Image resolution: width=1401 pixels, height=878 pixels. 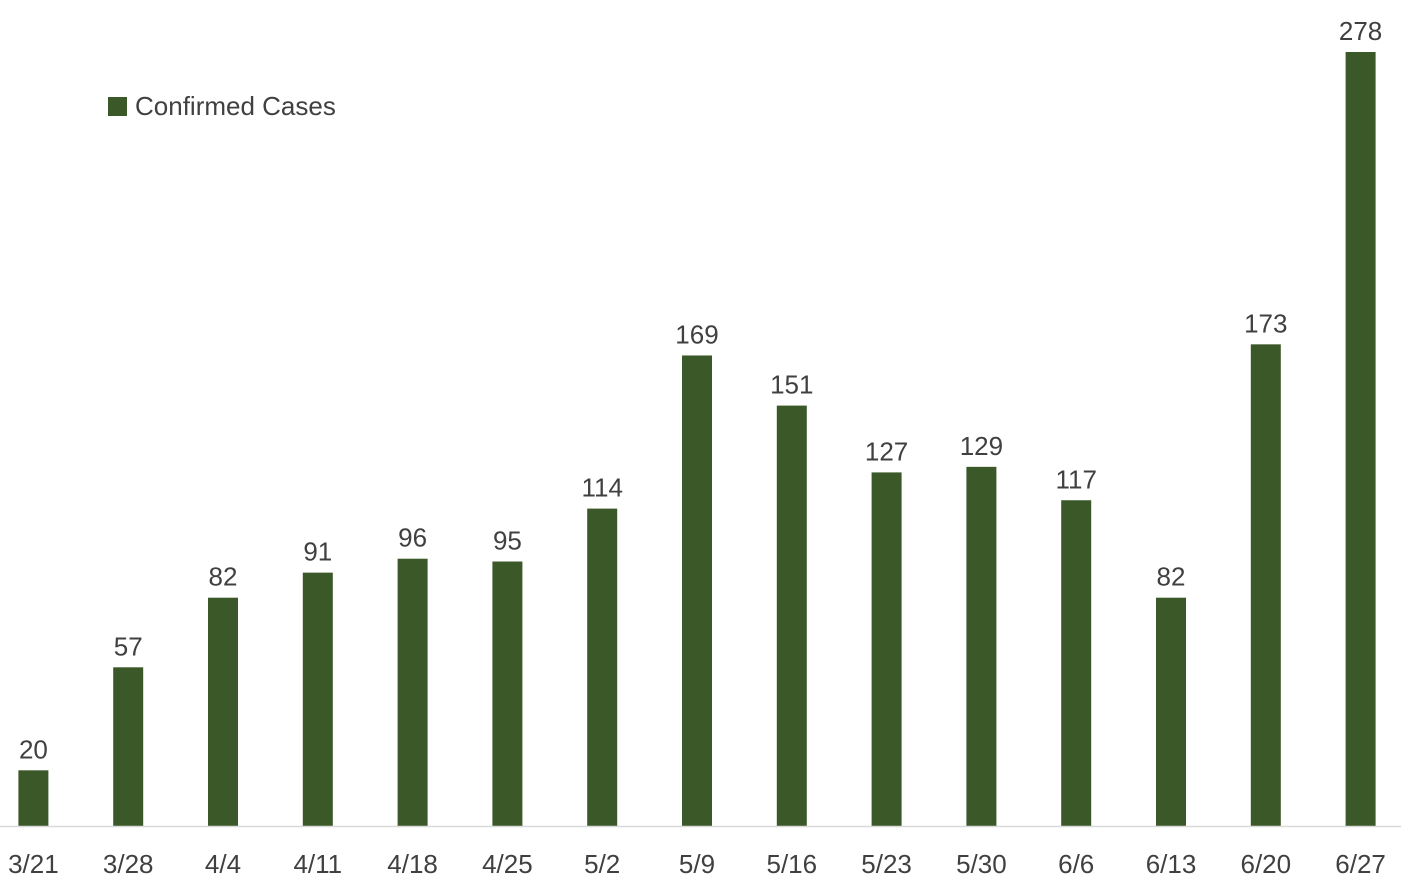 I want to click on value-label-4/25: 95, so click(x=507, y=541).